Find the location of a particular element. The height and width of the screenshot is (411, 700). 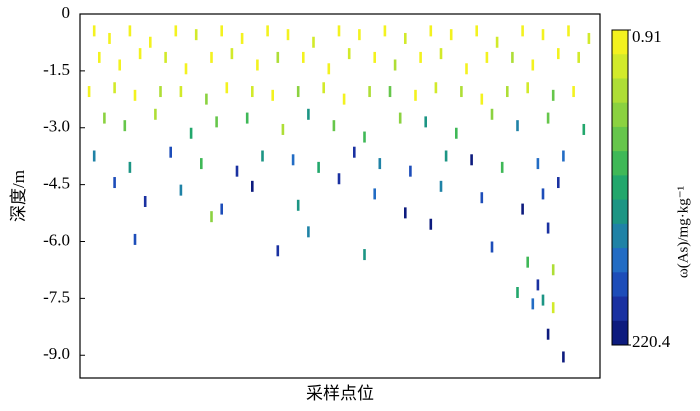

y-tick-label: -9.0 is located at coordinates (56, 353).